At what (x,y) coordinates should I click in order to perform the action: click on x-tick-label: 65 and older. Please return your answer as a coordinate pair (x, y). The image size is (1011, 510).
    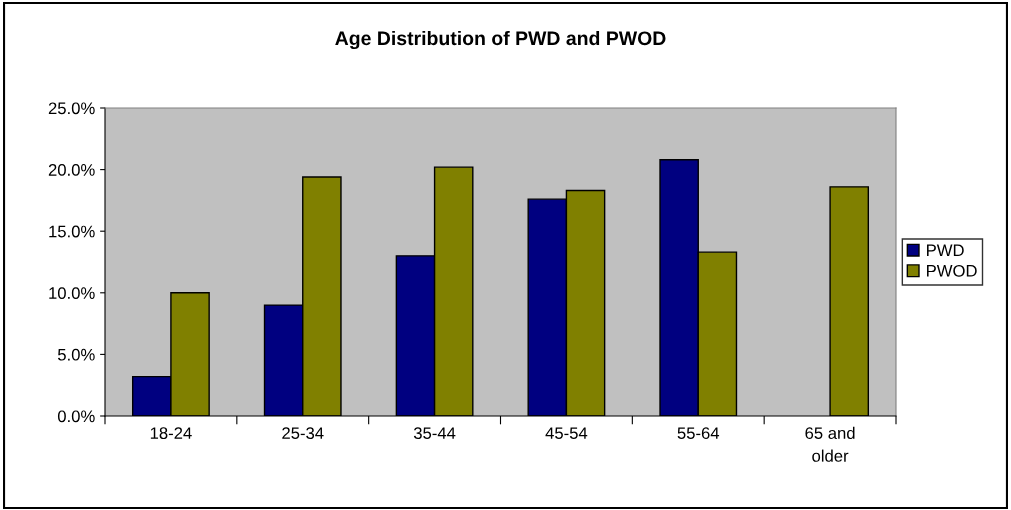
    Looking at the image, I should click on (830, 444).